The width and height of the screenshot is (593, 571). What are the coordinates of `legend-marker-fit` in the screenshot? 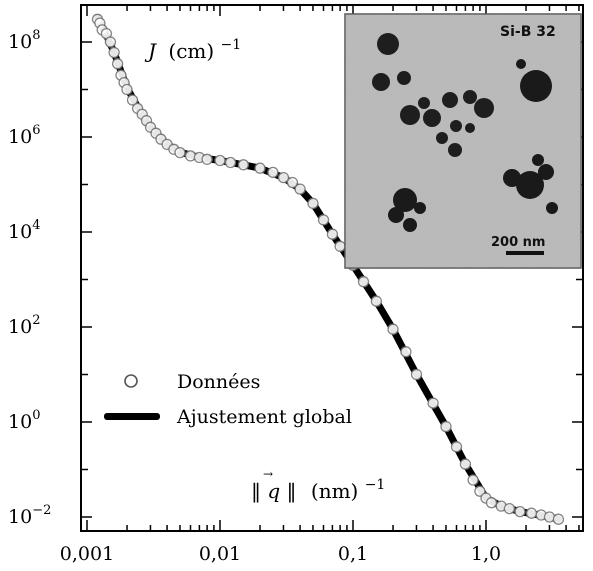 It's located at (132, 416).